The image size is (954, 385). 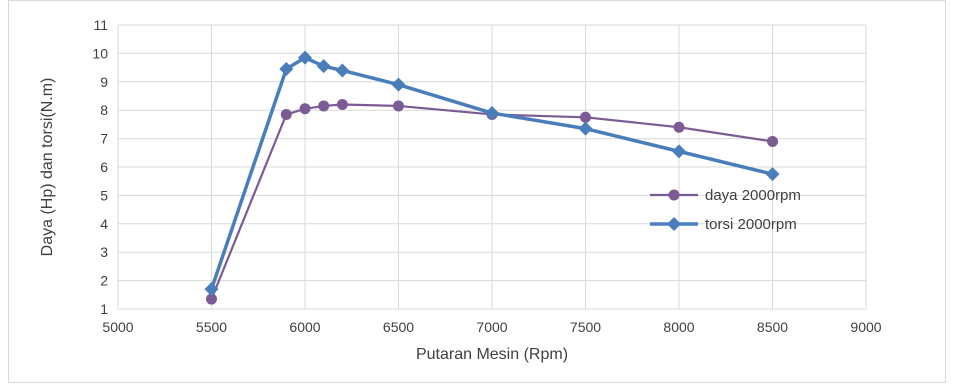 I want to click on x-tick-label: 5500, so click(x=211, y=327).